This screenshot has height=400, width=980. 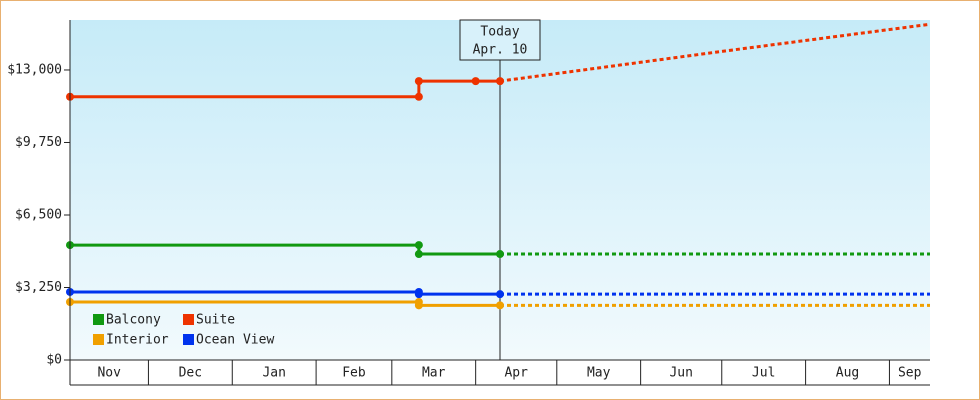 What do you see at coordinates (109, 373) in the screenshot?
I see `x-tick-label: Nov` at bounding box center [109, 373].